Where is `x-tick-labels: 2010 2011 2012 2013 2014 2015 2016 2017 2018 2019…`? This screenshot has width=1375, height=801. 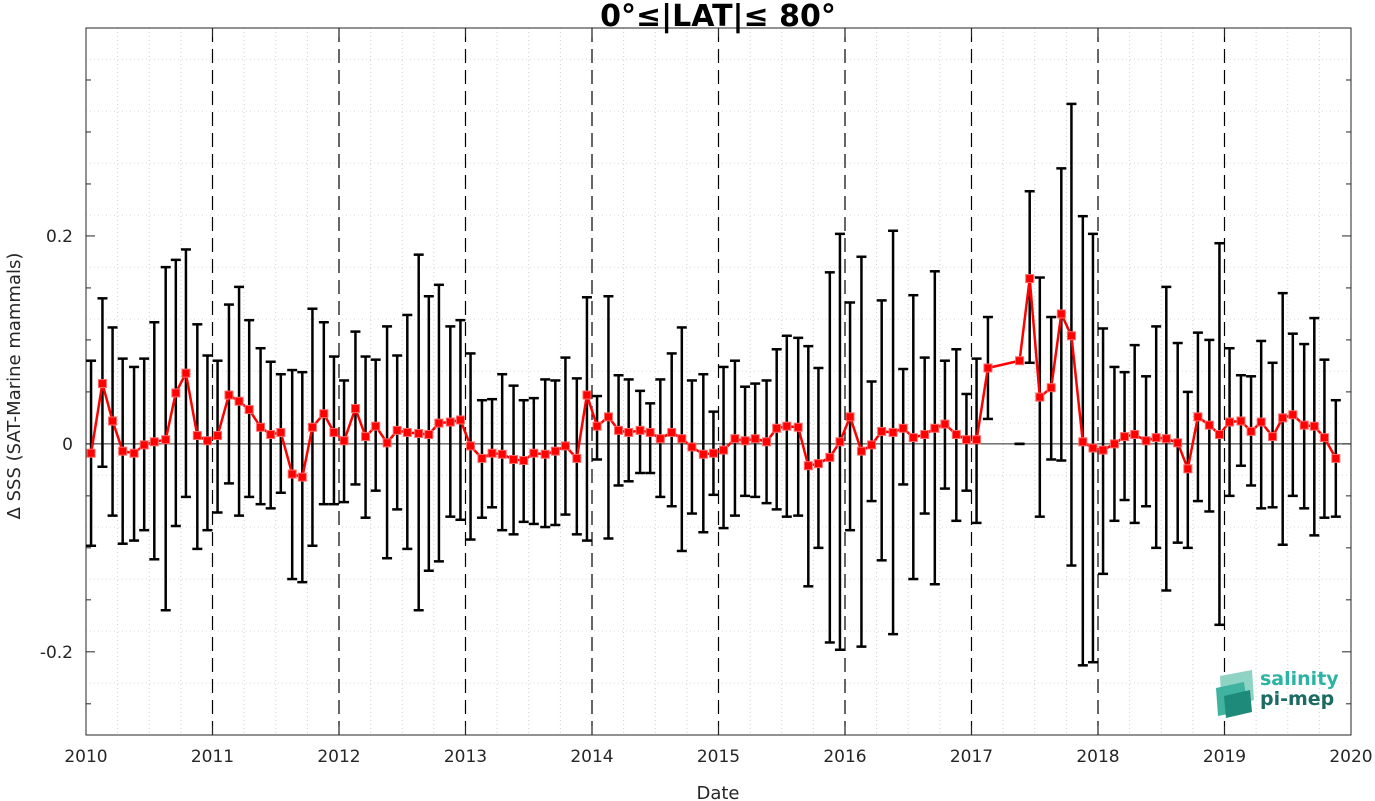
x-tick-labels: 2010 2011 2012 2013 2014 2015 2016 2017 2018 2019… is located at coordinates (718, 757).